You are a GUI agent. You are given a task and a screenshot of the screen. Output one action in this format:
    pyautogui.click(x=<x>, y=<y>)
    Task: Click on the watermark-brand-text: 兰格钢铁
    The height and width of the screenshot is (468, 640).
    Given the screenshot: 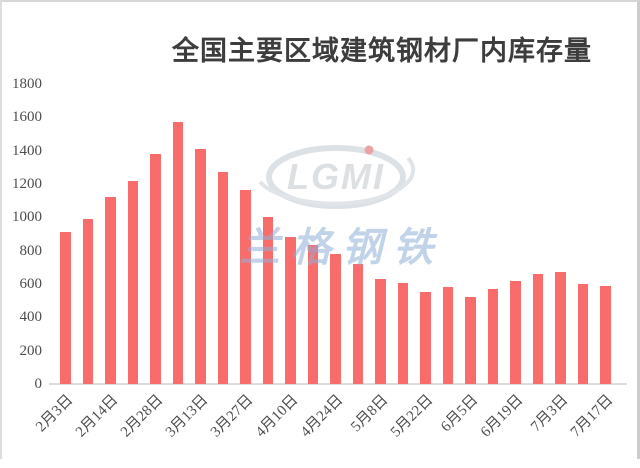 What is the action you would take?
    pyautogui.click(x=342, y=247)
    